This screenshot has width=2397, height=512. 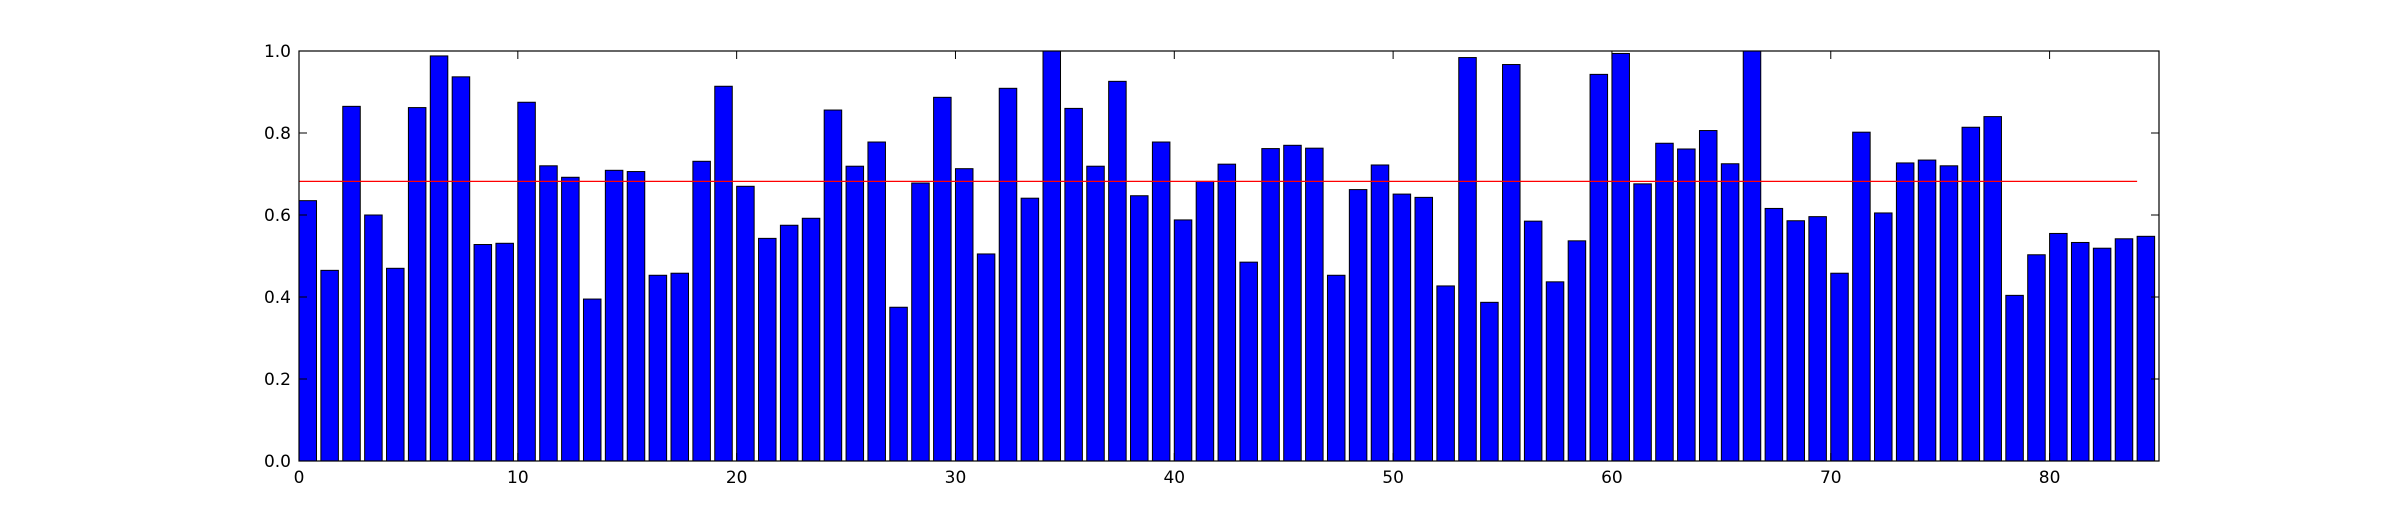 What do you see at coordinates (277, 216) in the screenshot?
I see `y-tick-label: 0.6` at bounding box center [277, 216].